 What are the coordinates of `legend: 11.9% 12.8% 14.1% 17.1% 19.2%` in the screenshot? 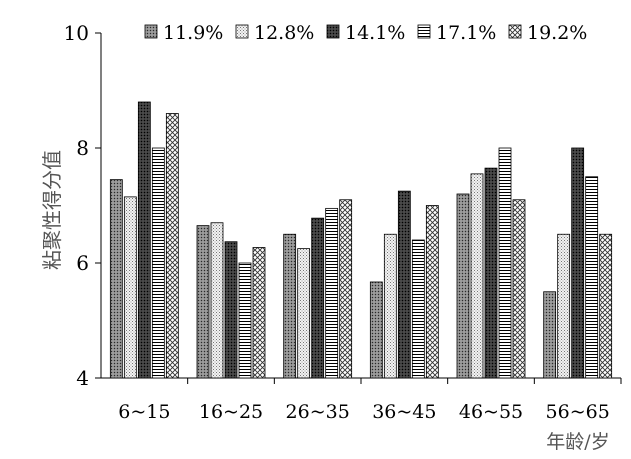 It's located at (365, 33).